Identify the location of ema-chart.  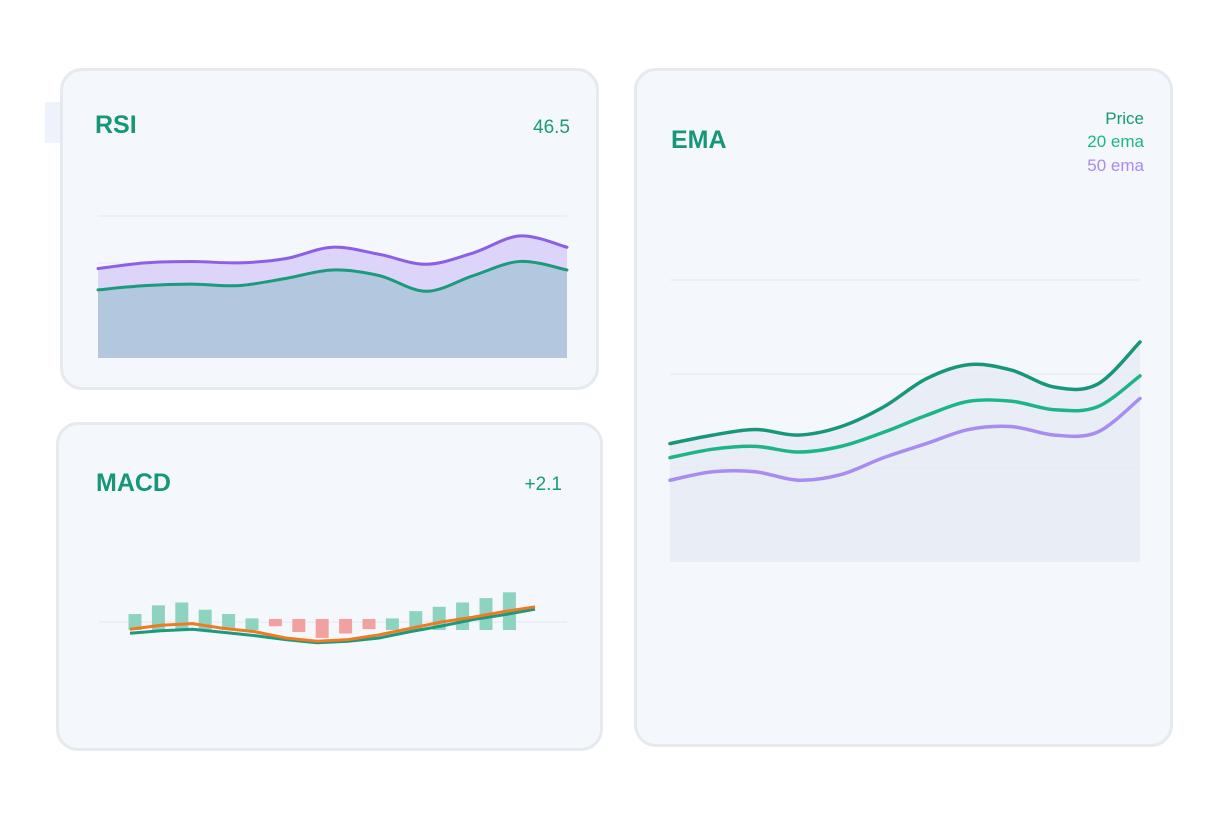
(905, 420).